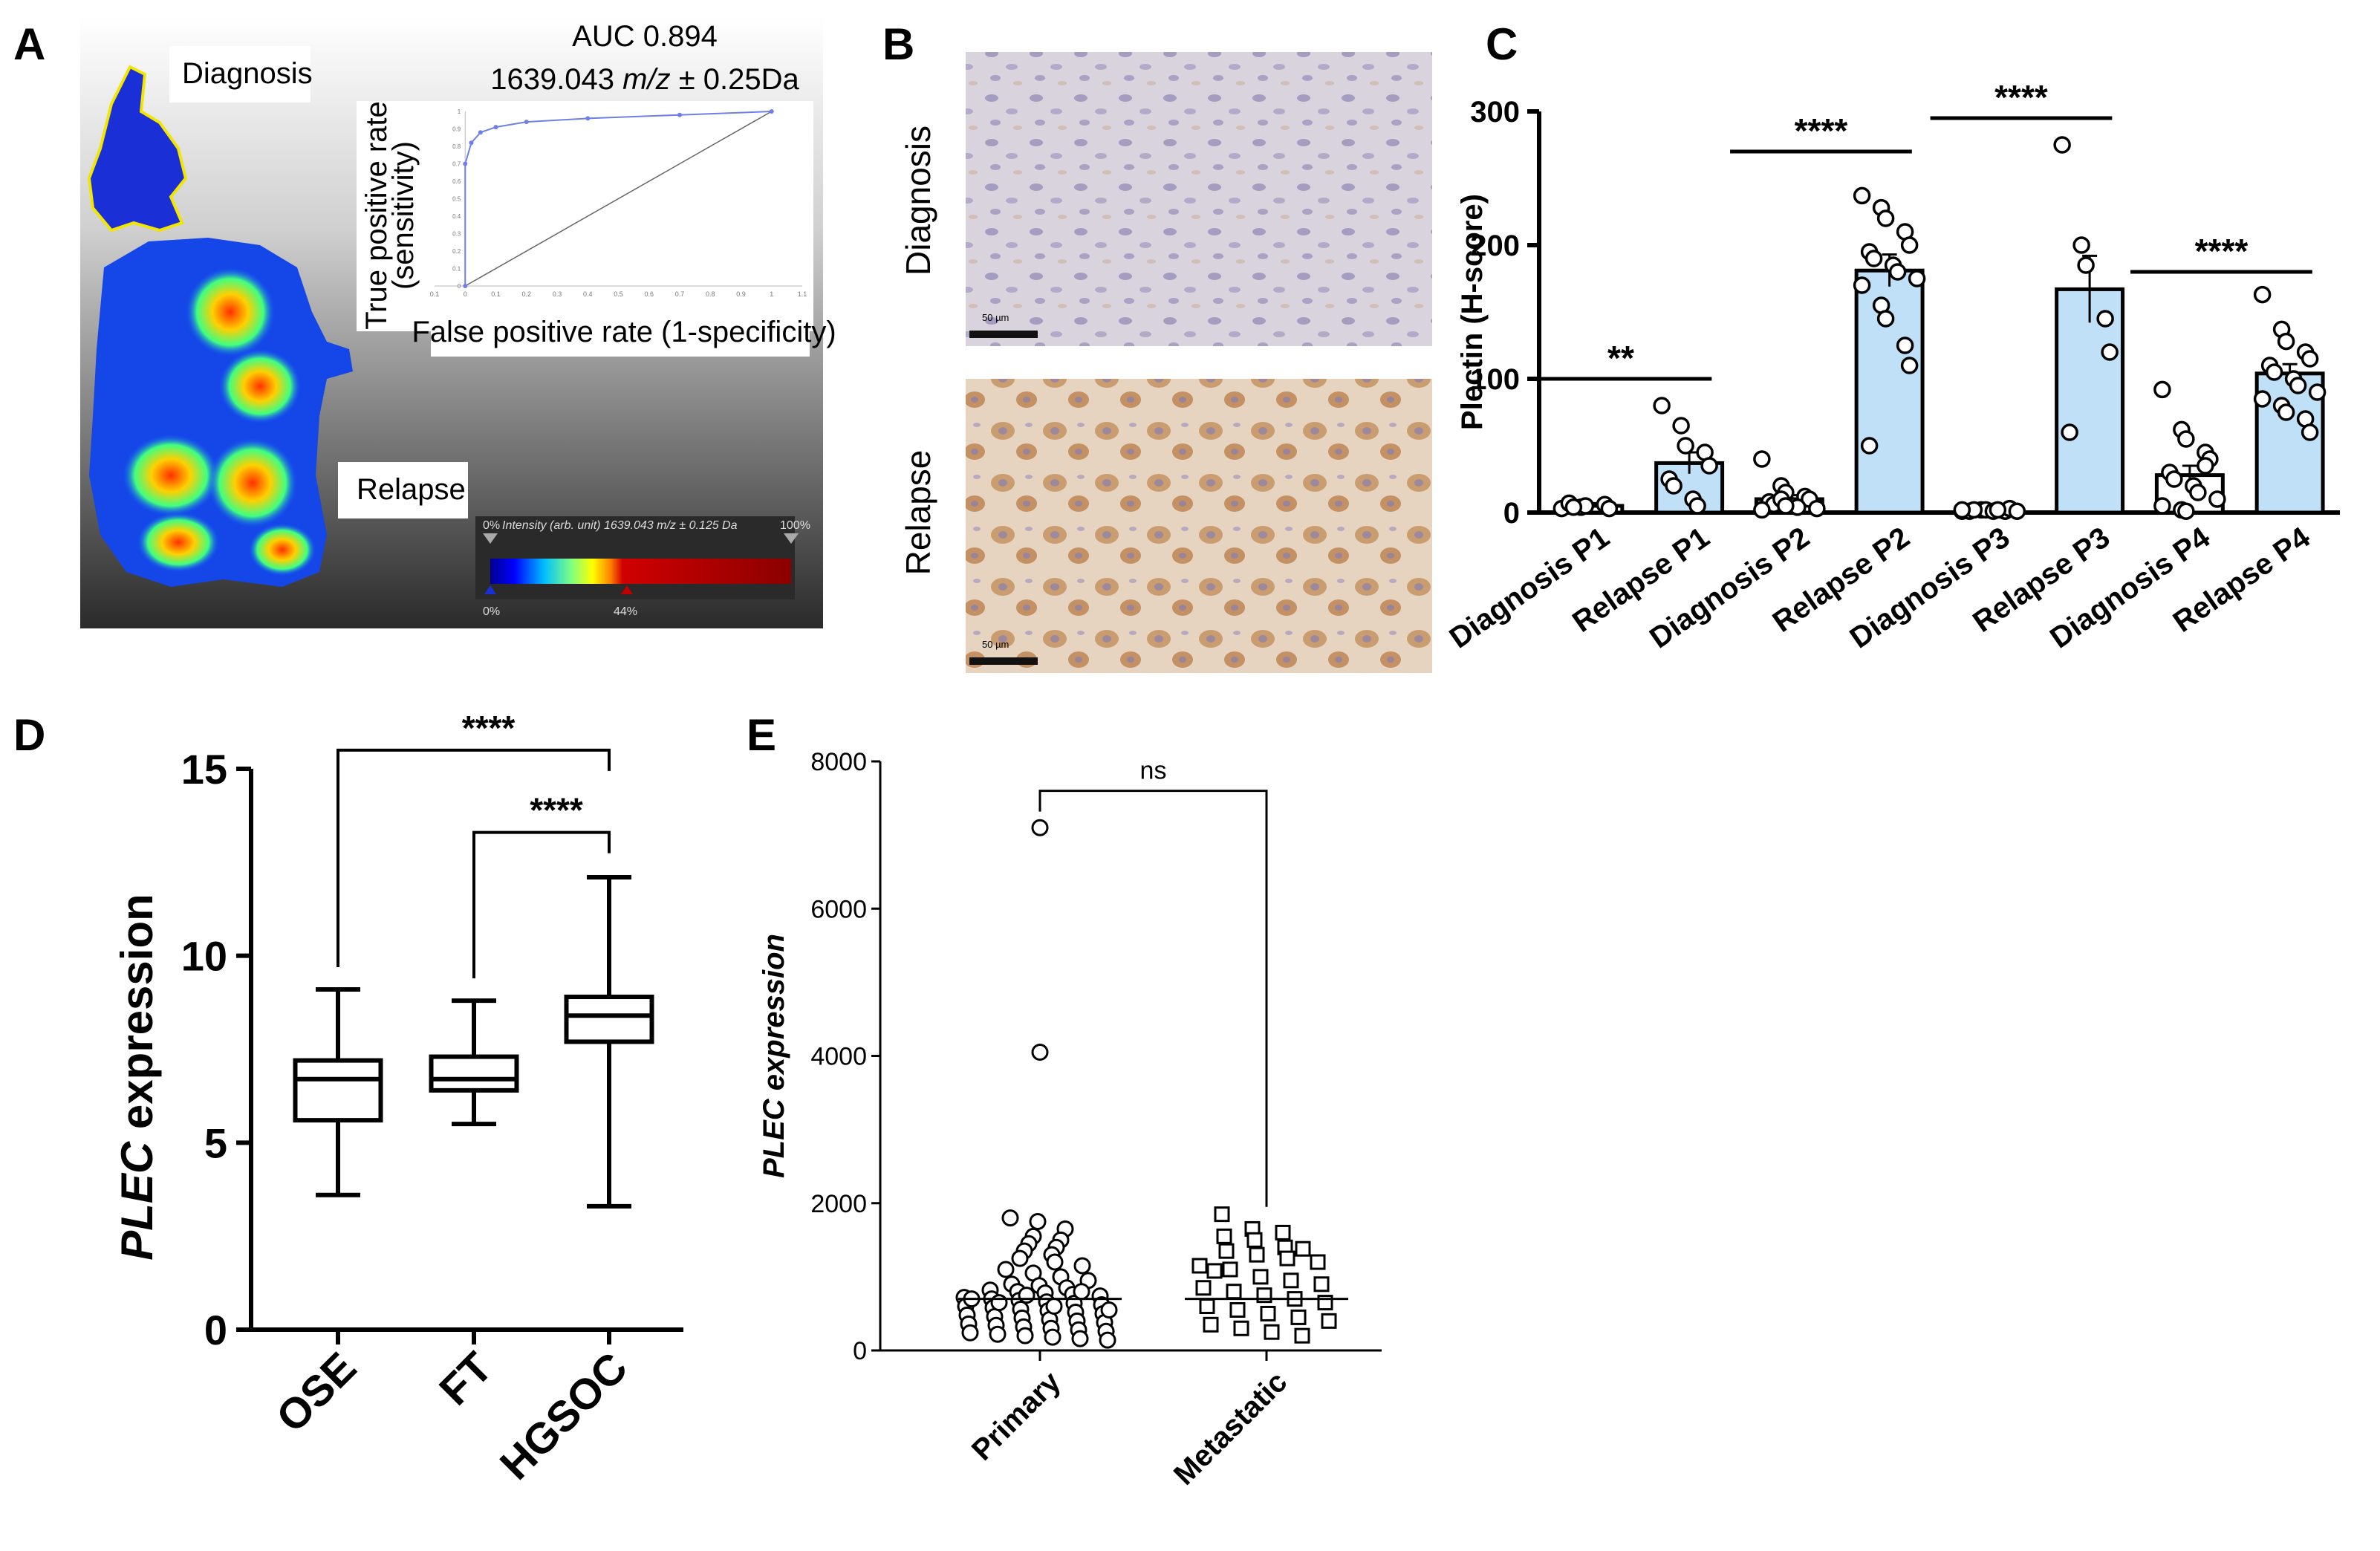 Image resolution: width=2380 pixels, height=1551 pixels. What do you see at coordinates (1473, 312) in the screenshot?
I see `c-ylabel: Plectin (H-score)` at bounding box center [1473, 312].